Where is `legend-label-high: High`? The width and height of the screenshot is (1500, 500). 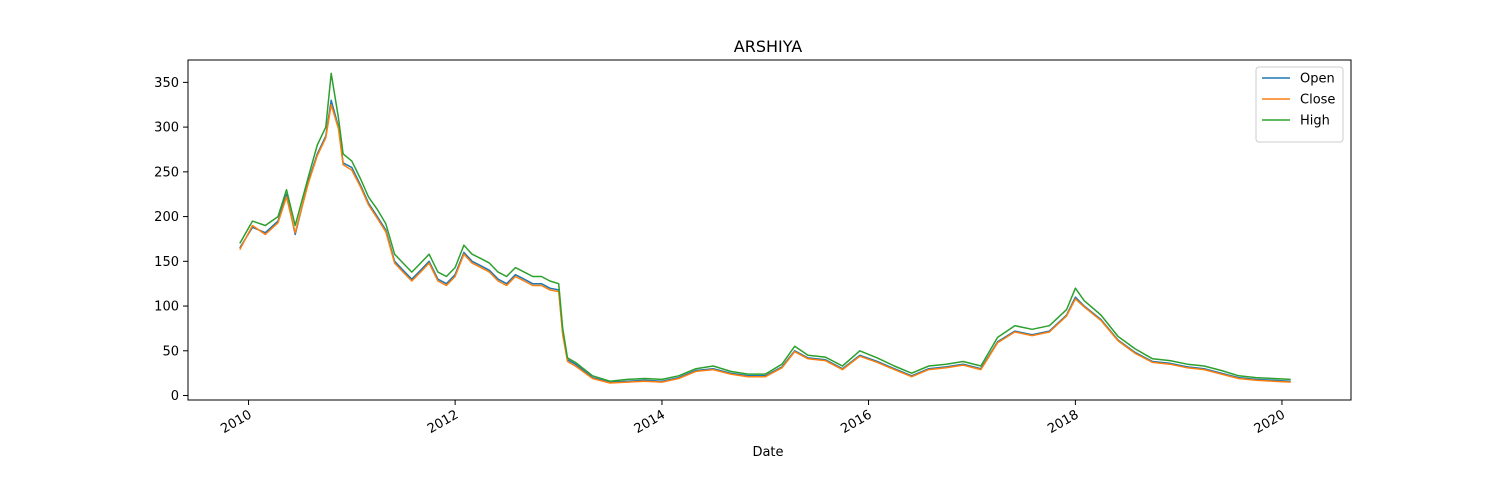
legend-label-high: High is located at coordinates (1315, 121).